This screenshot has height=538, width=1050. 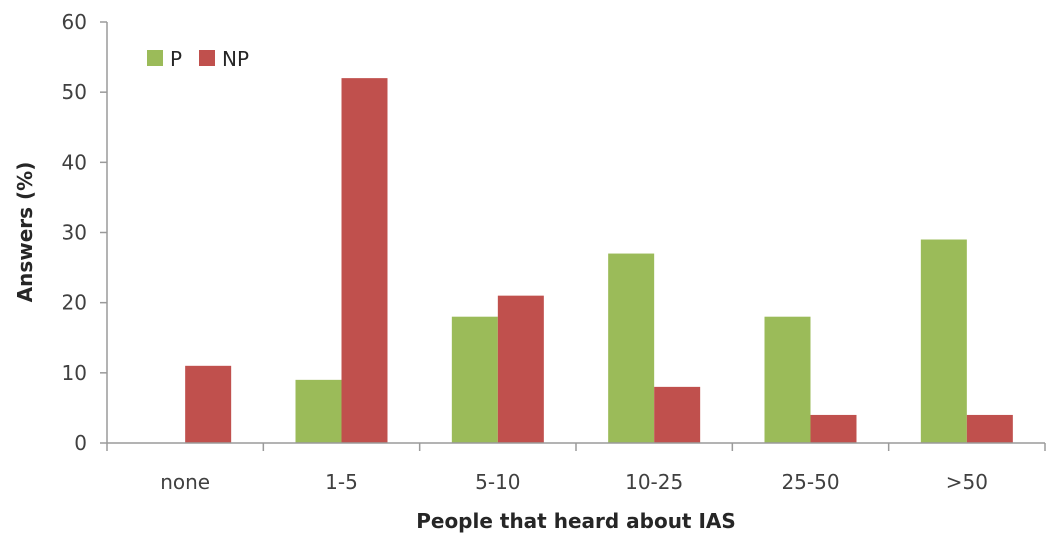 What do you see at coordinates (497, 482) in the screenshot?
I see `x-tick-label: 5-10` at bounding box center [497, 482].